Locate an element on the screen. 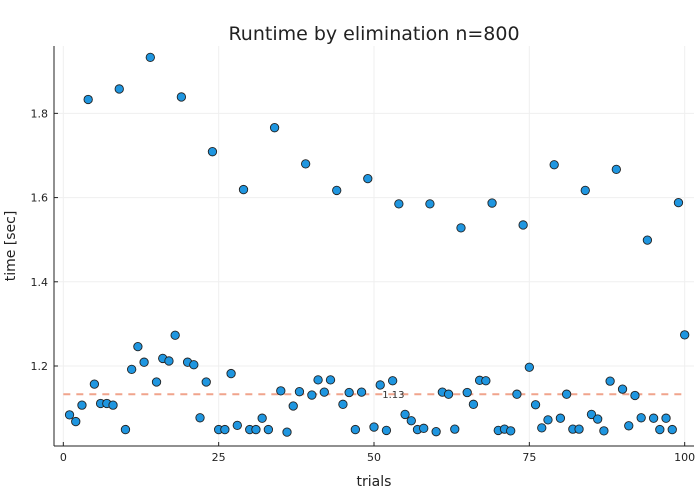  x-tick-label: 75 is located at coordinates (529, 457).